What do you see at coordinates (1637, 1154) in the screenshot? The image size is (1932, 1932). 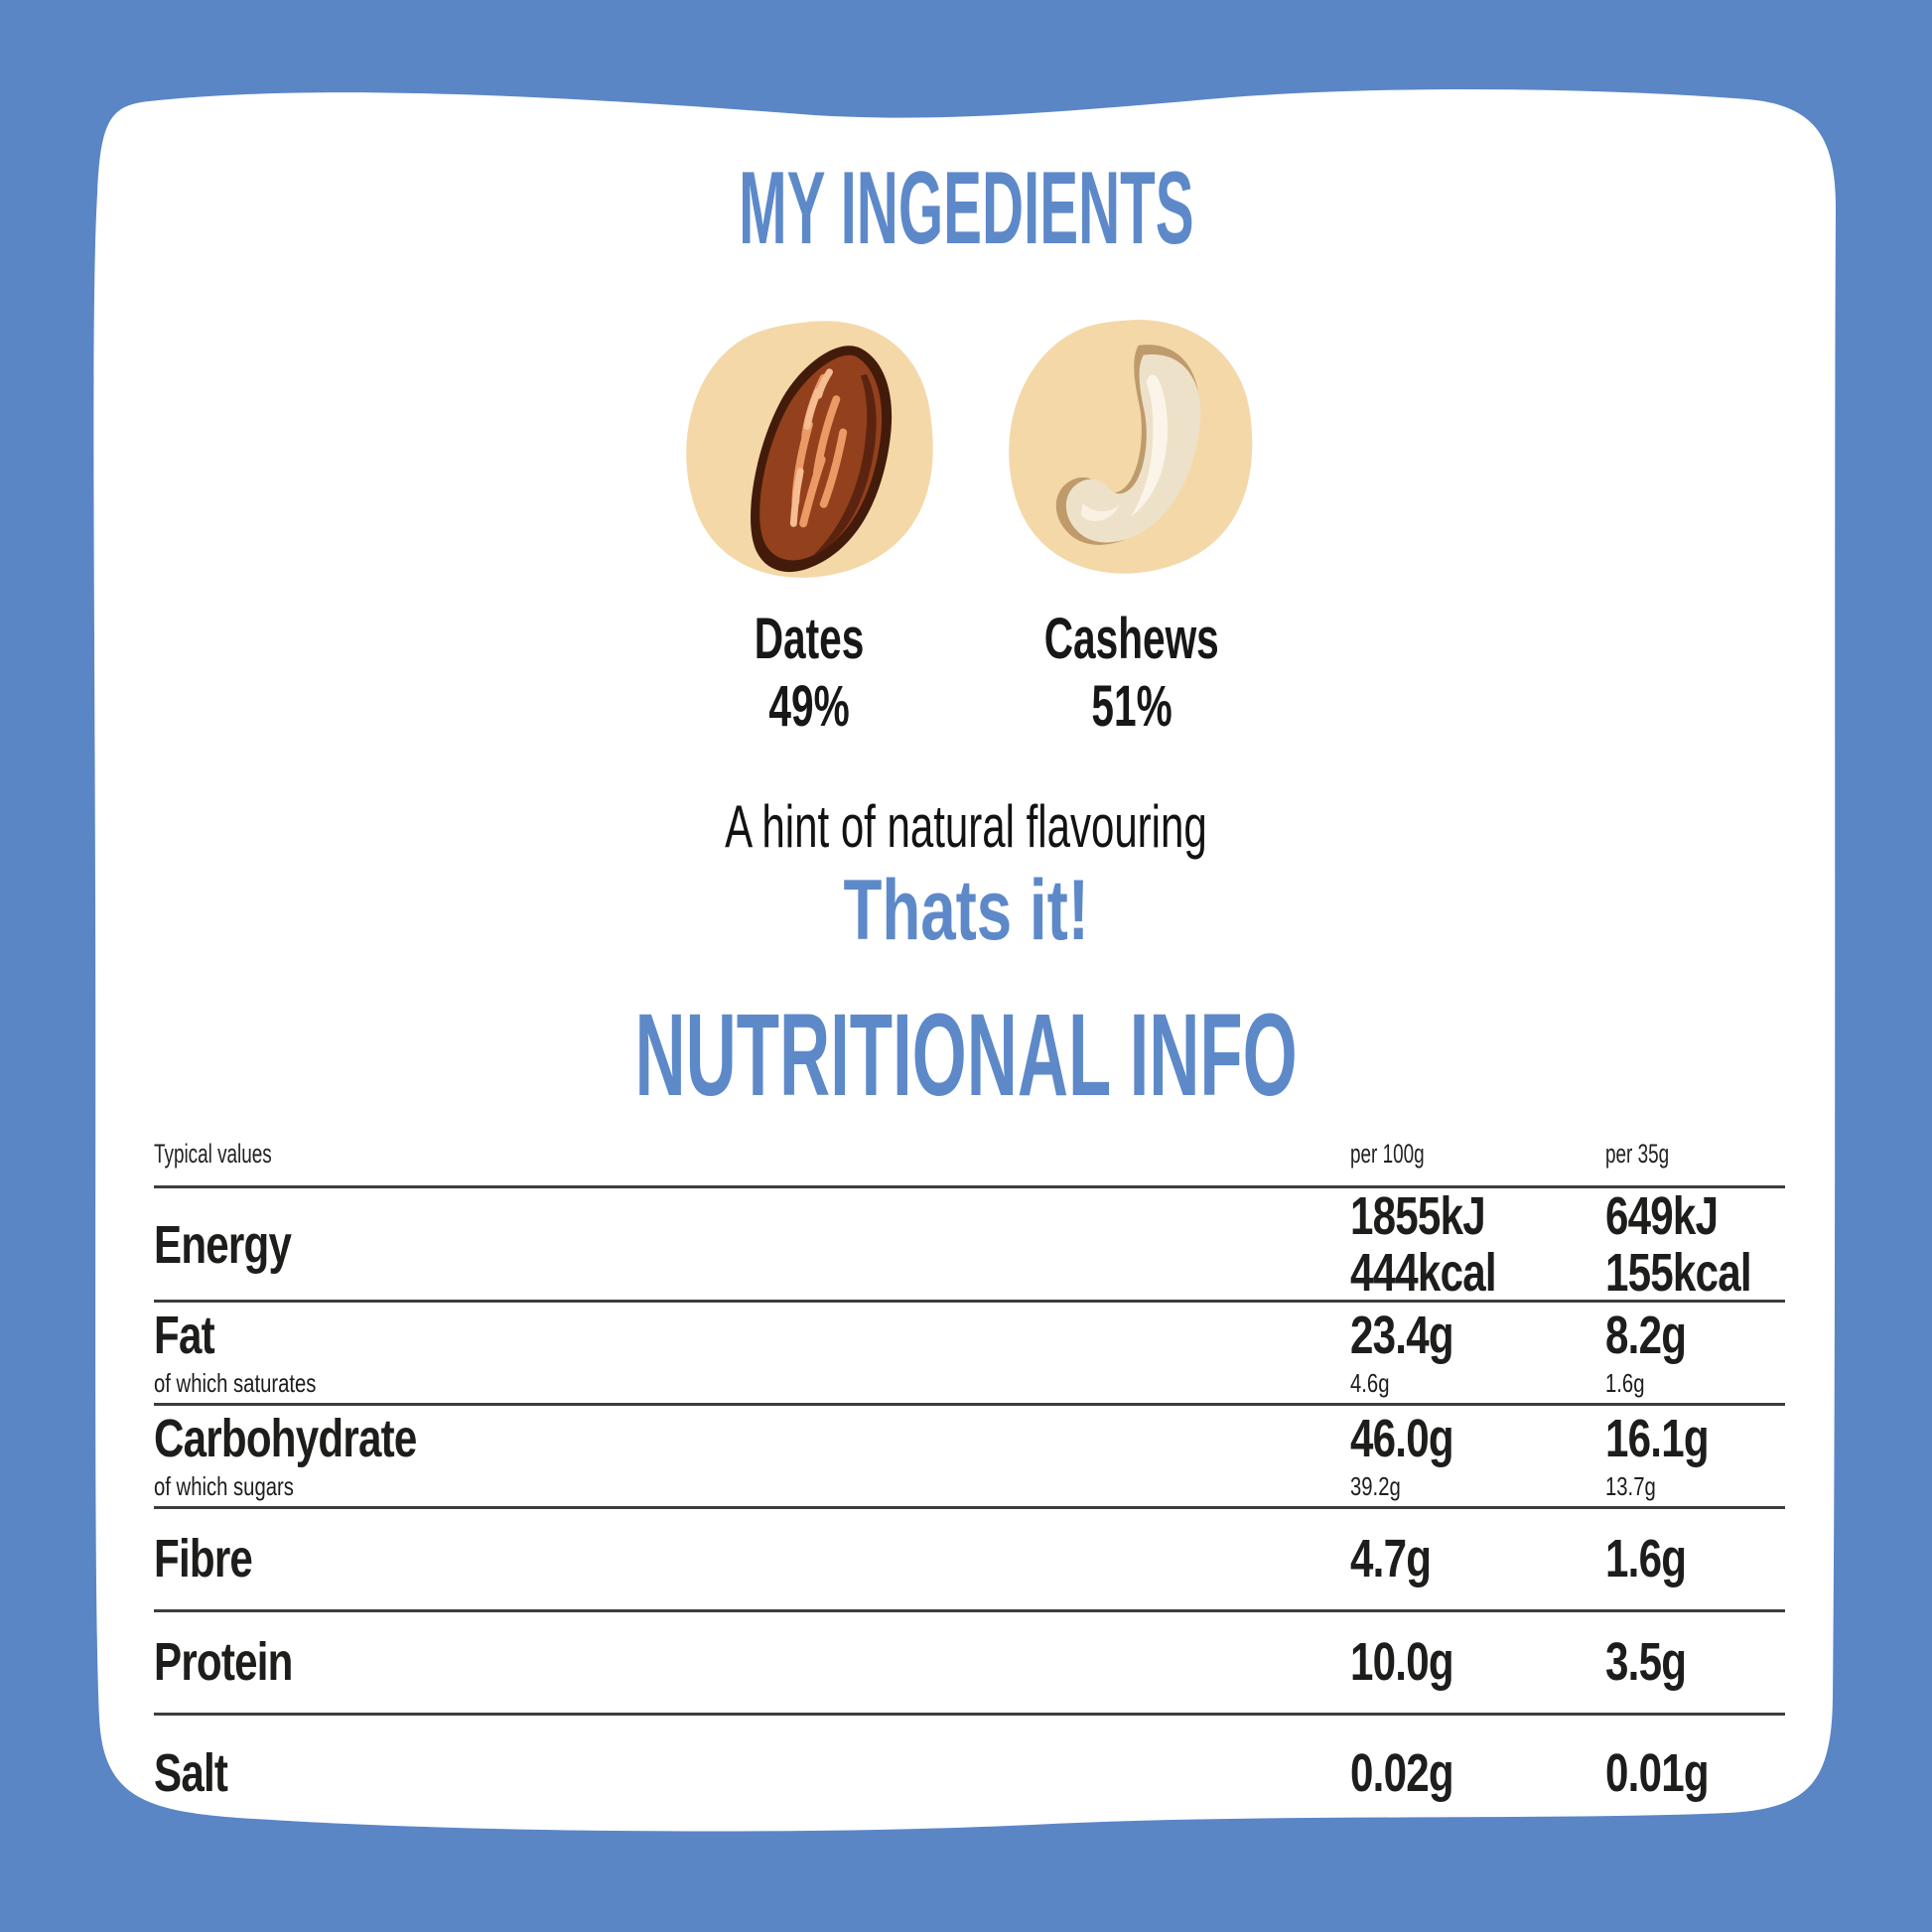 I see `header-per-35g: per 35g` at bounding box center [1637, 1154].